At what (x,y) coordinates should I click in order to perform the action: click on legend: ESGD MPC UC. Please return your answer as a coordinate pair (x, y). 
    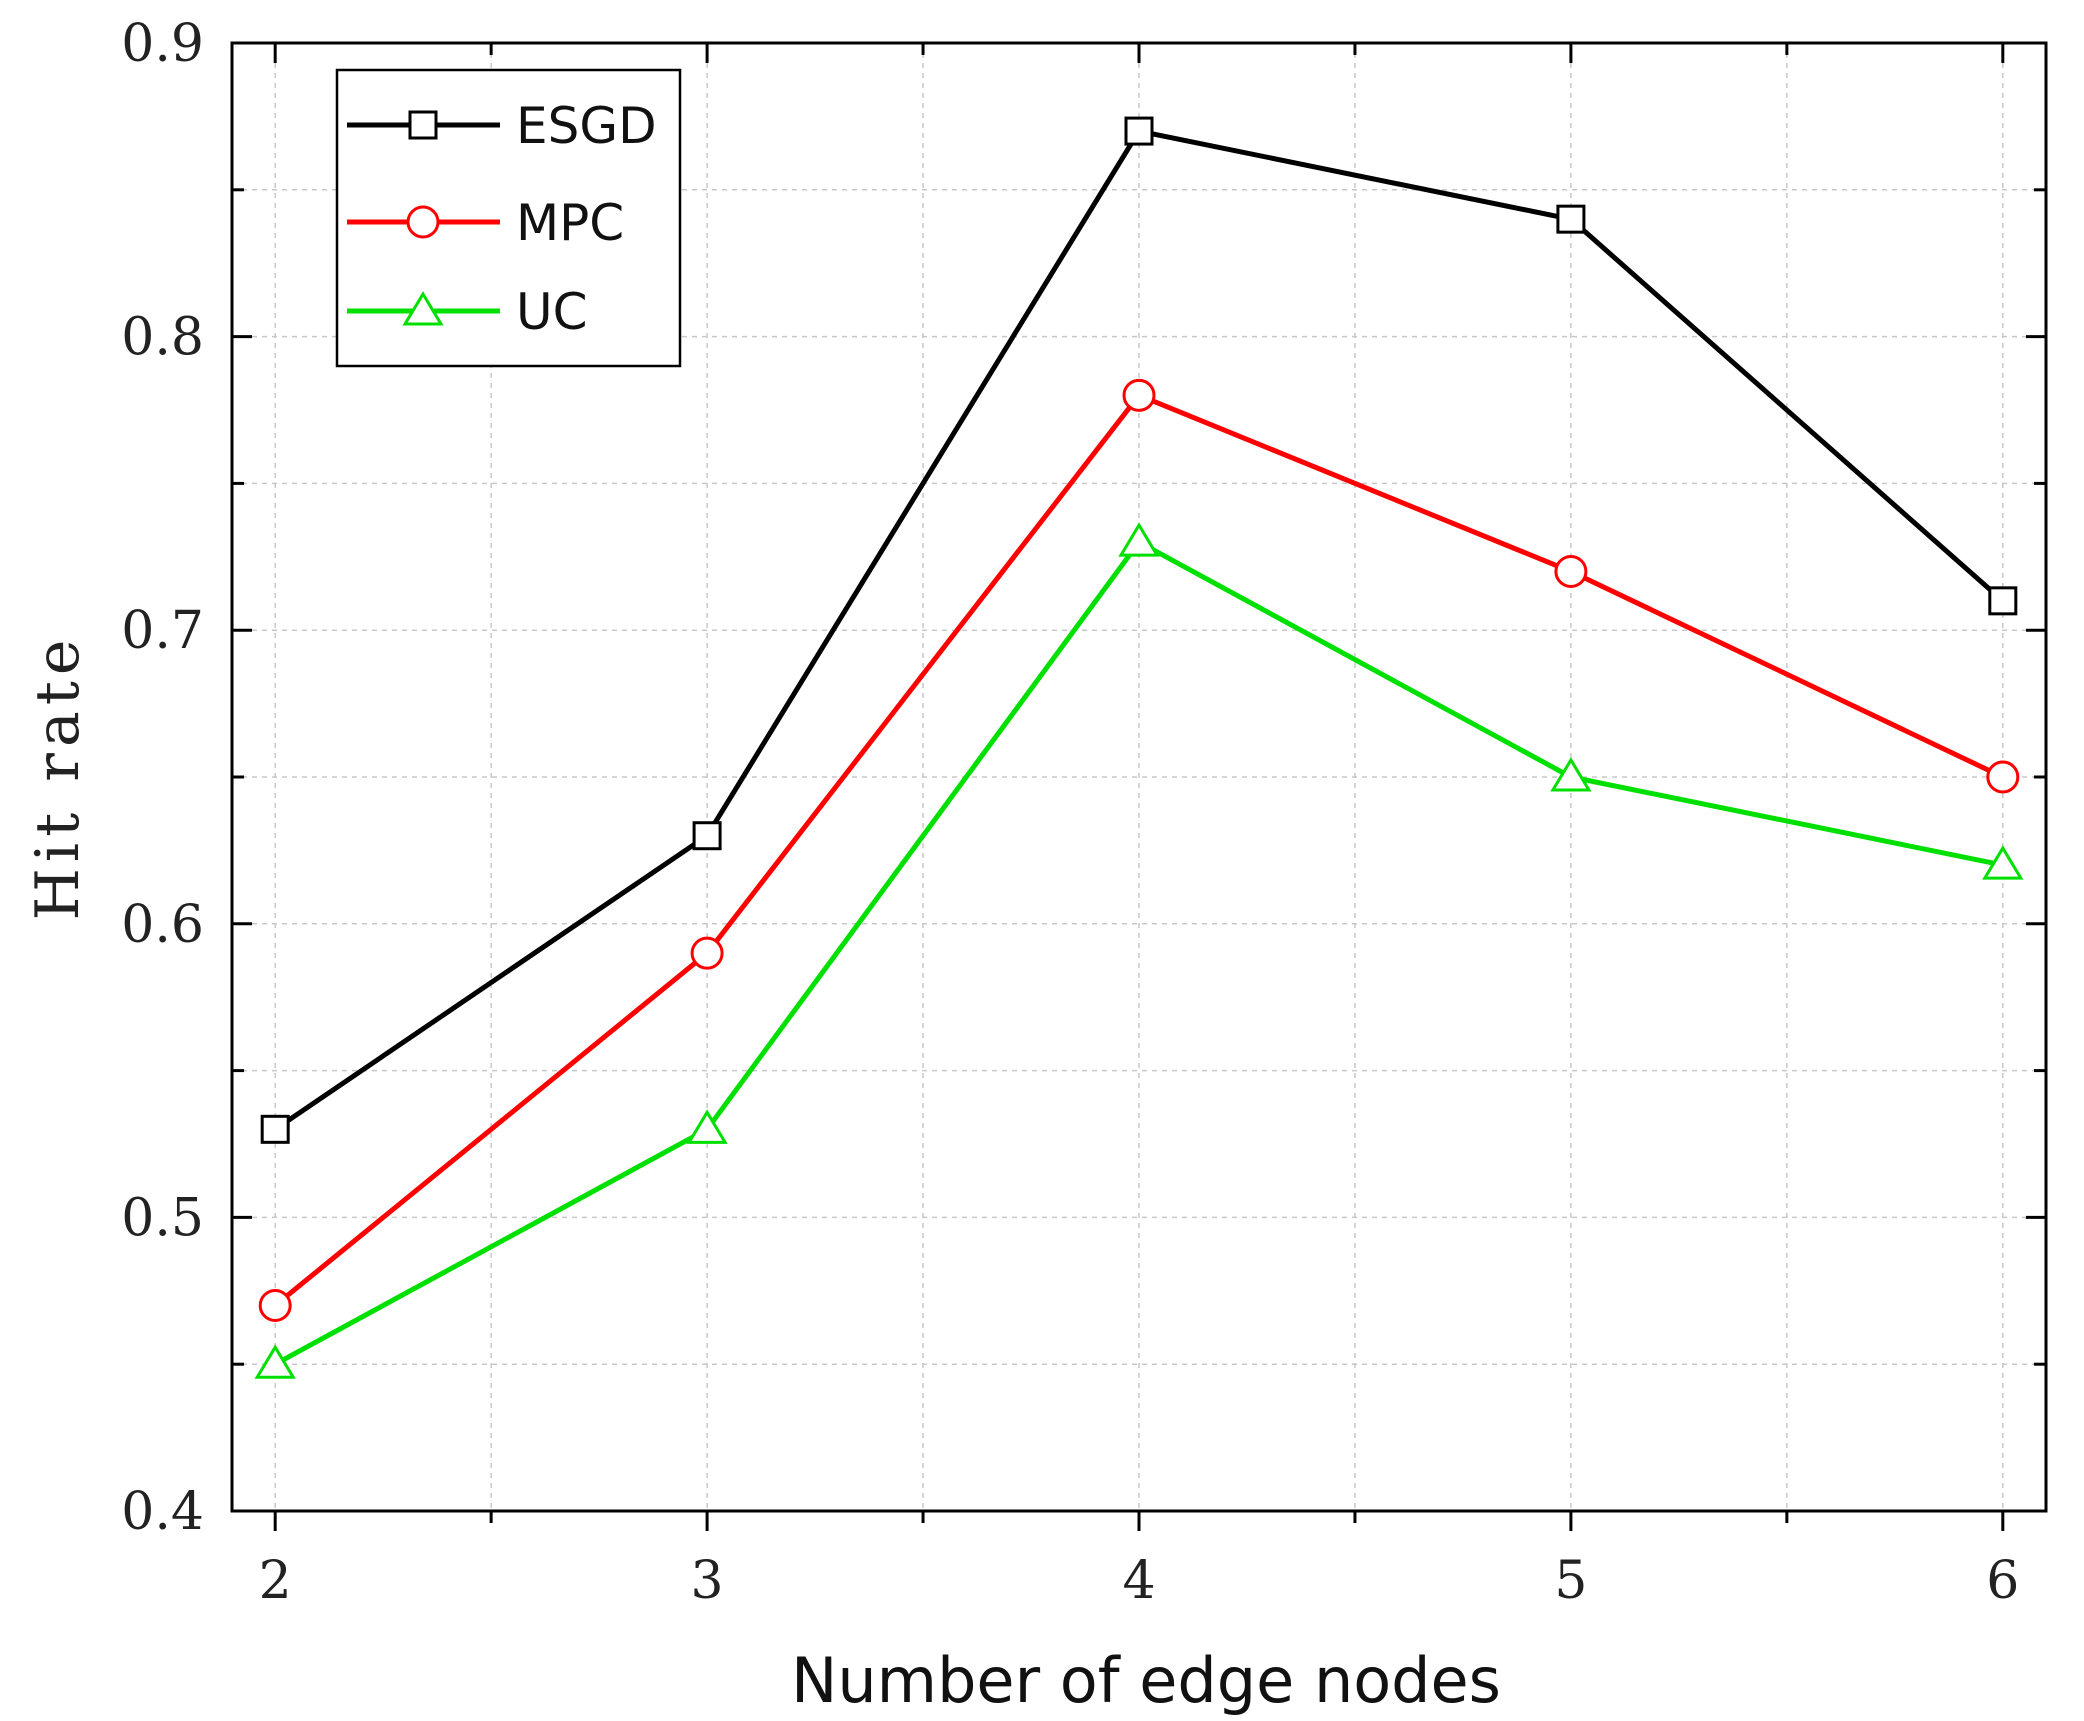
    Looking at the image, I should click on (508, 218).